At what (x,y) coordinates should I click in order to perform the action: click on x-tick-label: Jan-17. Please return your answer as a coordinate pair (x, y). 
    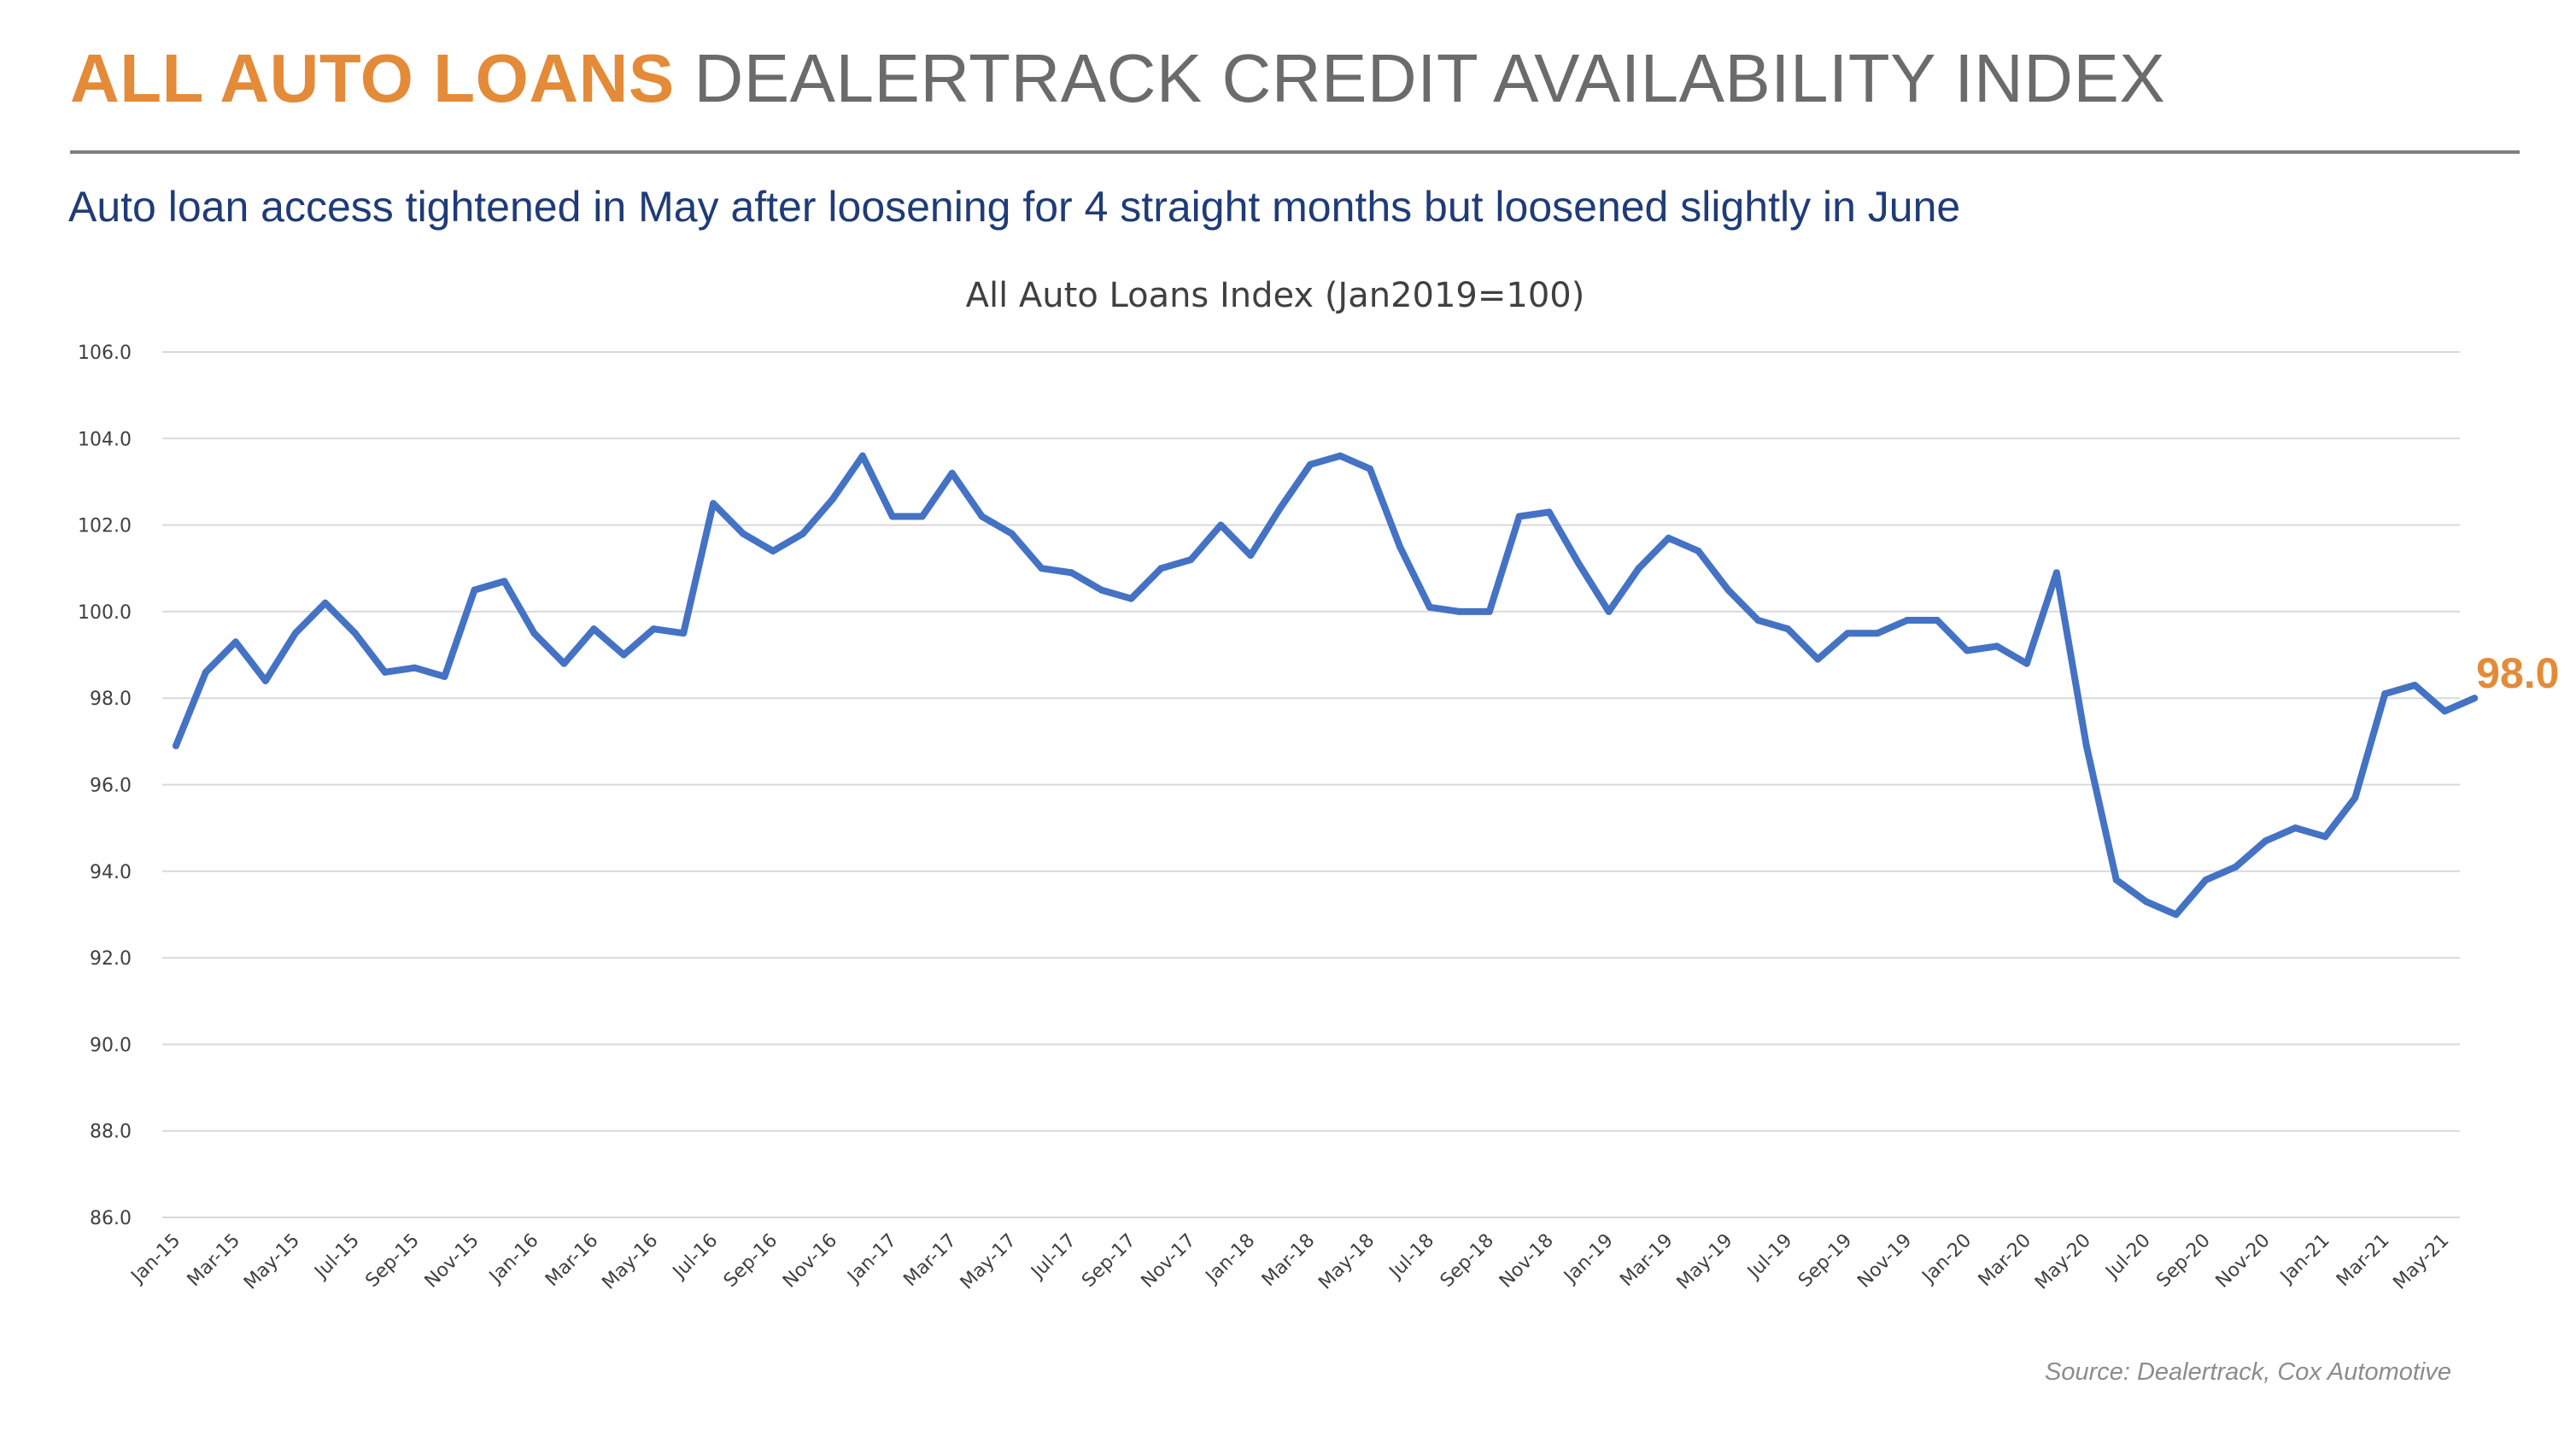
    Looking at the image, I should click on (872, 1259).